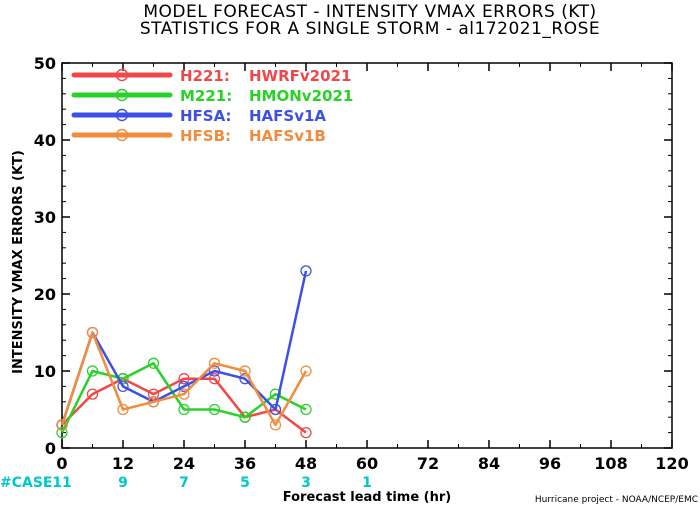 The width and height of the screenshot is (700, 510). I want to click on case-counts: 11 9 7 5 3 1, so click(212, 483).